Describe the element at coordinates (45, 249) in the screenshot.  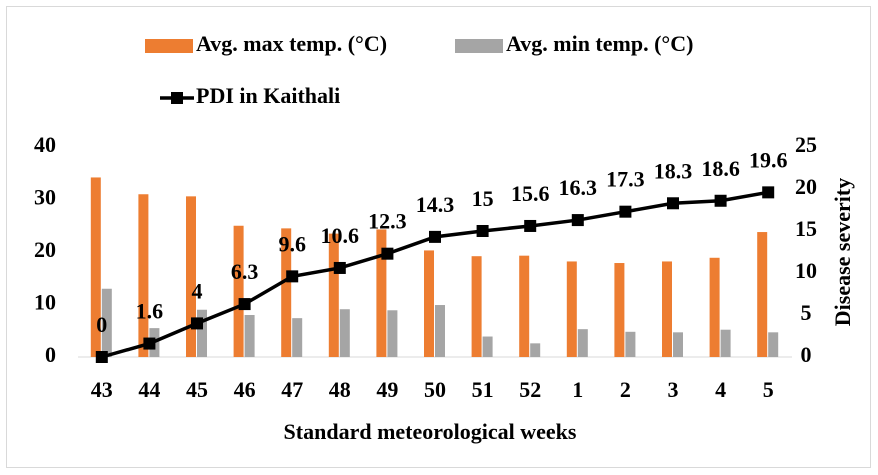
I see `y-tick-label: 20` at that location.